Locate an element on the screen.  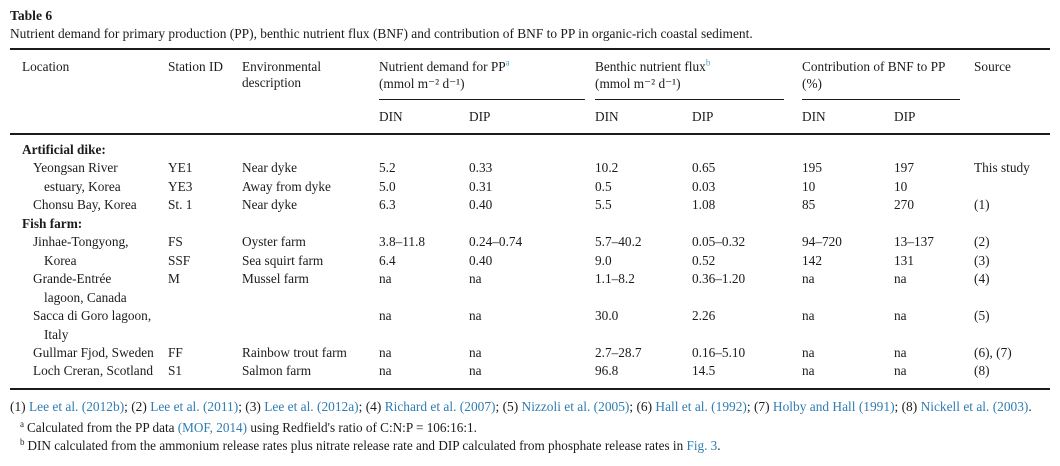
cell-demand-dip: 0.40 is located at coordinates (481, 205).